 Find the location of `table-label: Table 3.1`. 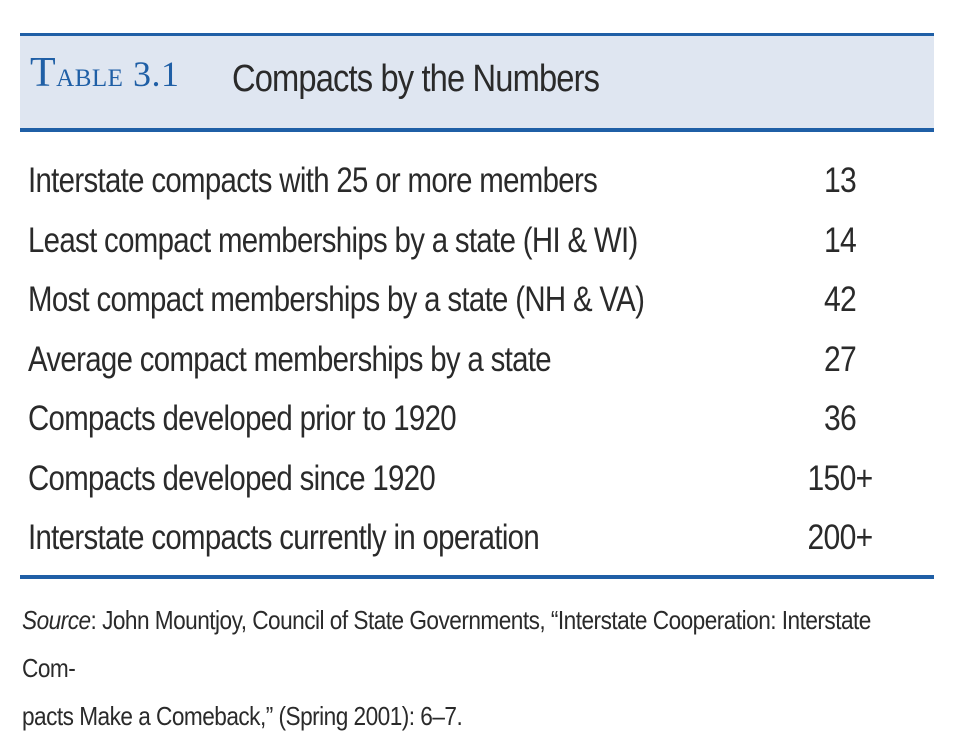

table-label: Table 3.1 is located at coordinates (105, 73).